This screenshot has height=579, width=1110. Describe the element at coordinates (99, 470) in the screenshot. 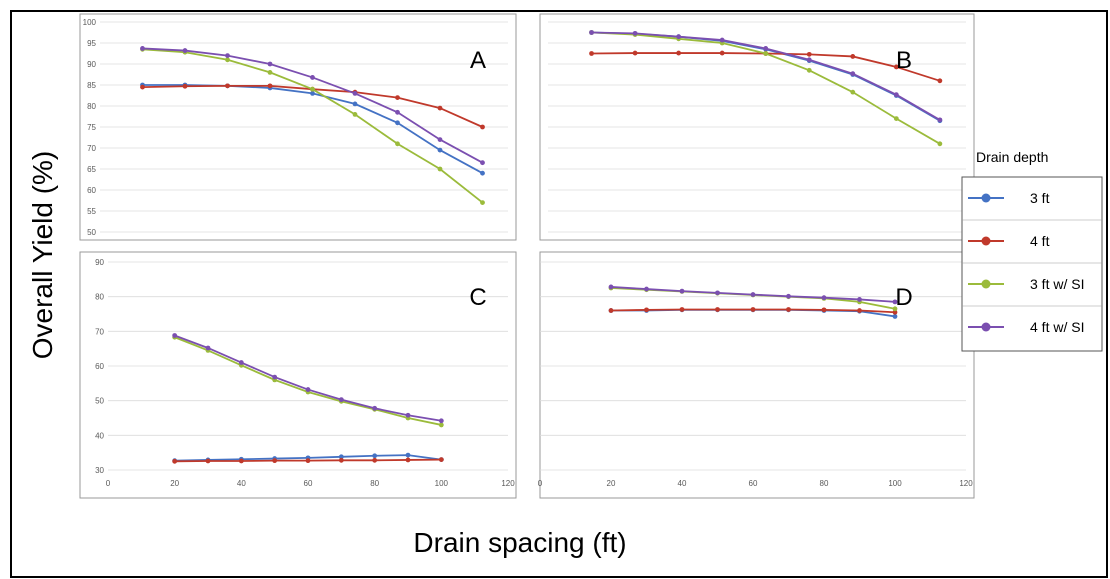

I see `y-tick-label: 30` at that location.